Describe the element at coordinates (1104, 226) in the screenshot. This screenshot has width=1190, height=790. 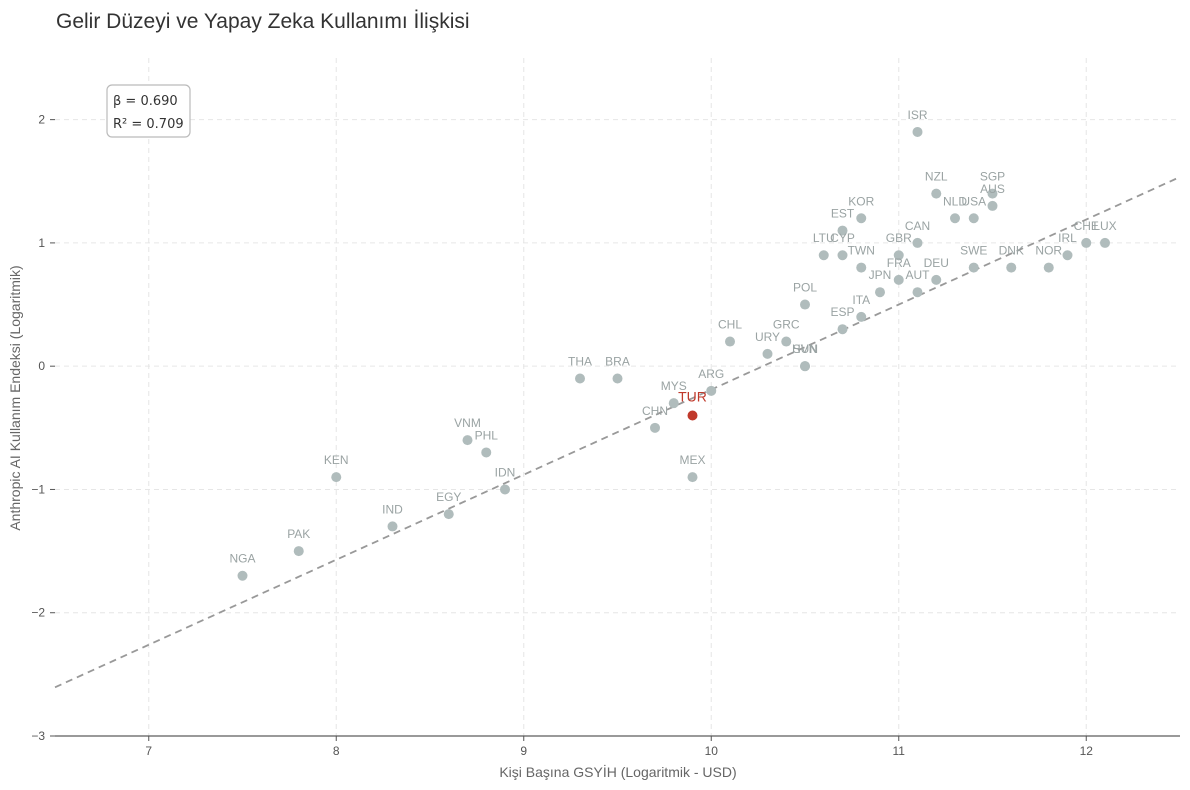
I see `label-lux: LUX` at that location.